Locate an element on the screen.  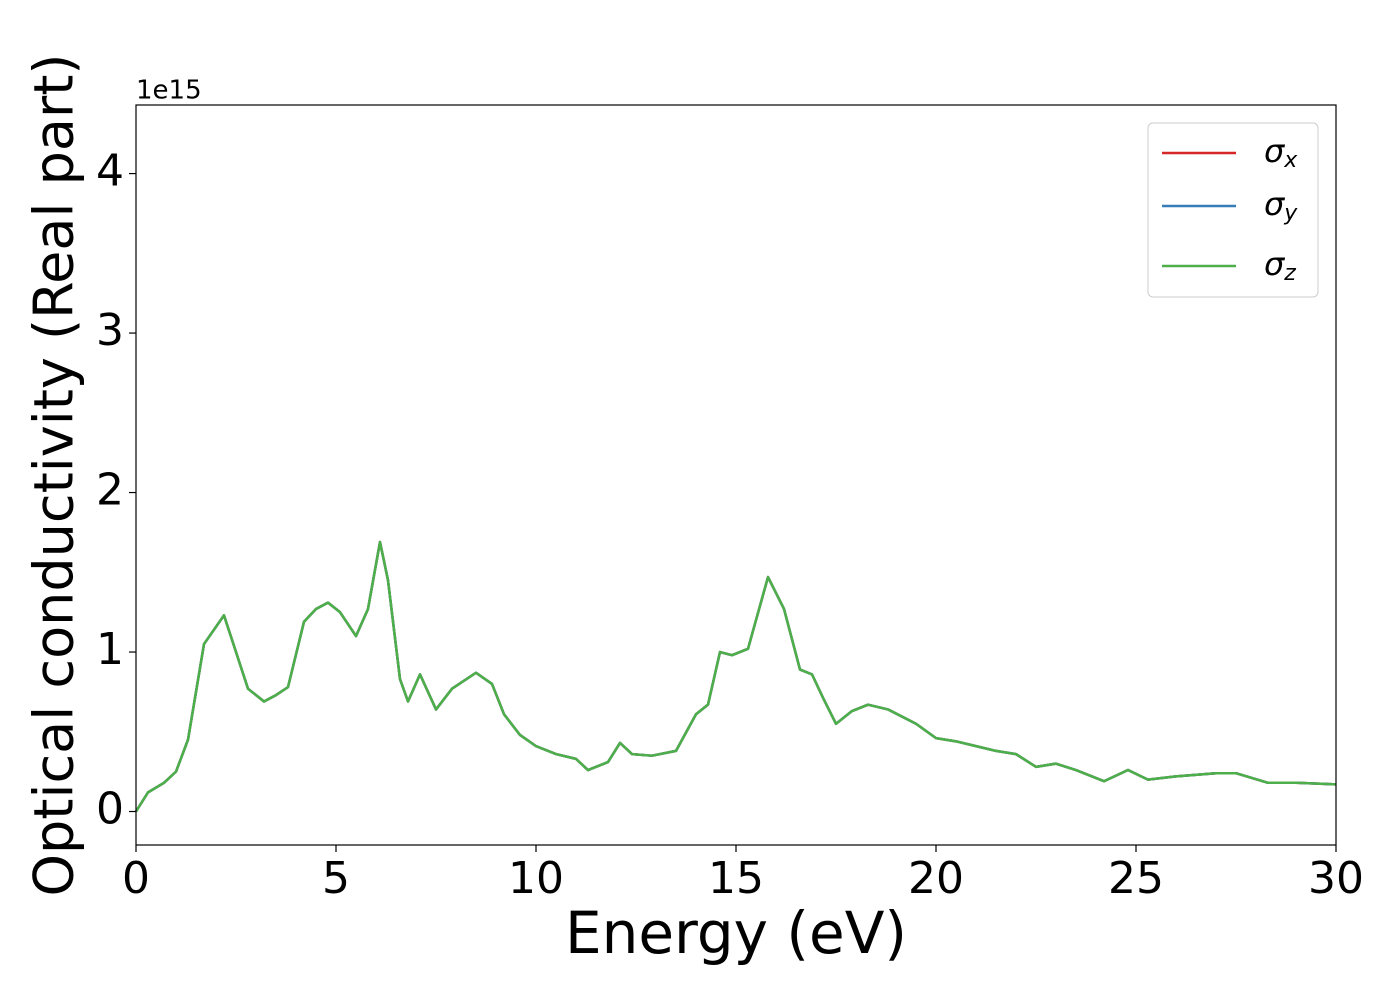
y-tick-label: 0 is located at coordinates (110, 809).